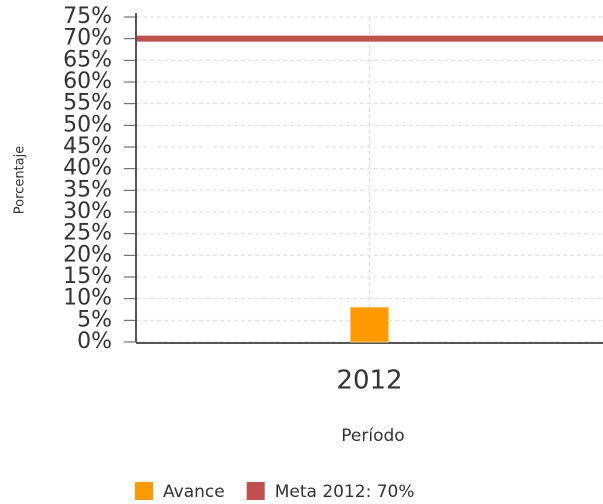  What do you see at coordinates (87, 59) in the screenshot?
I see `y-tick-label: 65%` at bounding box center [87, 59].